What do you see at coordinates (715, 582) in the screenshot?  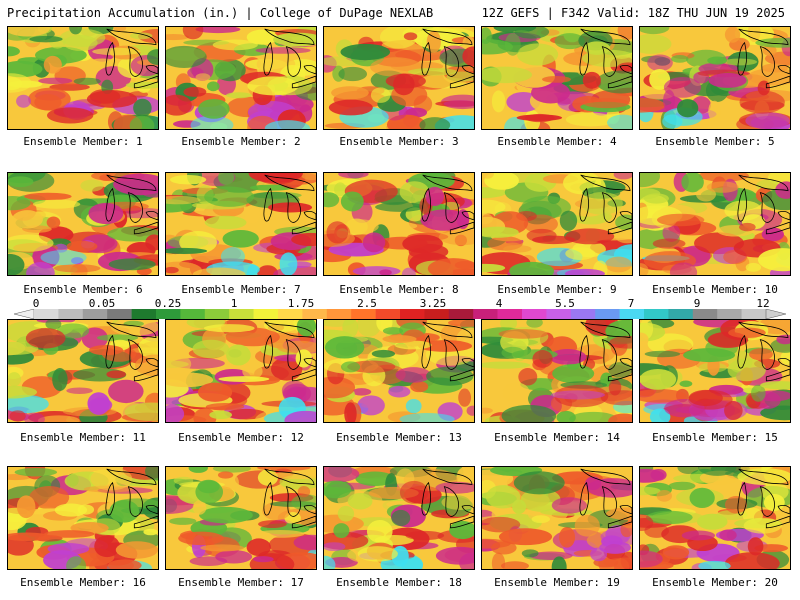 I see `ensemble-member-label: Ensemble Member: 20` at bounding box center [715, 582].